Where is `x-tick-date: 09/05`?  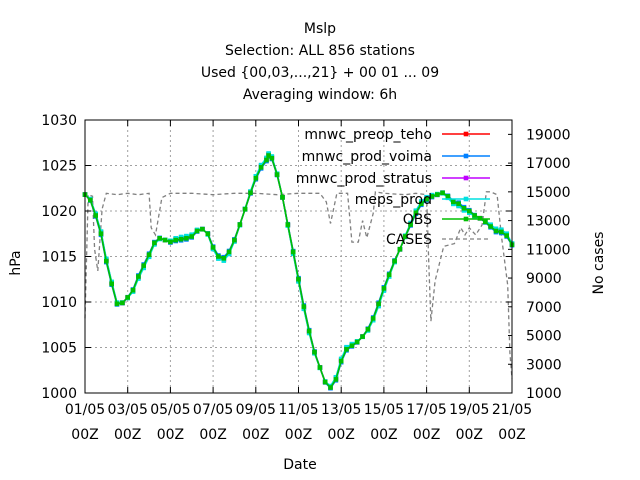
x-tick-date: 09/05 is located at coordinates (256, 410).